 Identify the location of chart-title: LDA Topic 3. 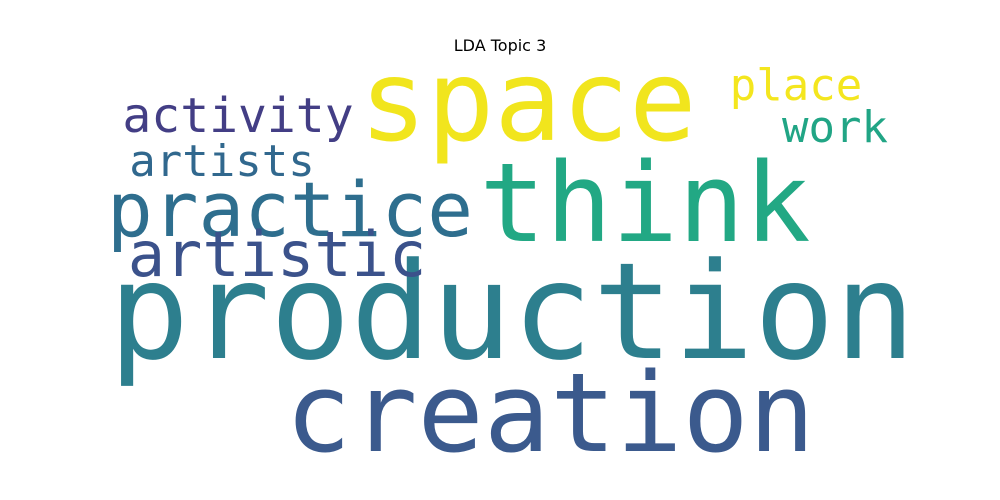
(500, 45).